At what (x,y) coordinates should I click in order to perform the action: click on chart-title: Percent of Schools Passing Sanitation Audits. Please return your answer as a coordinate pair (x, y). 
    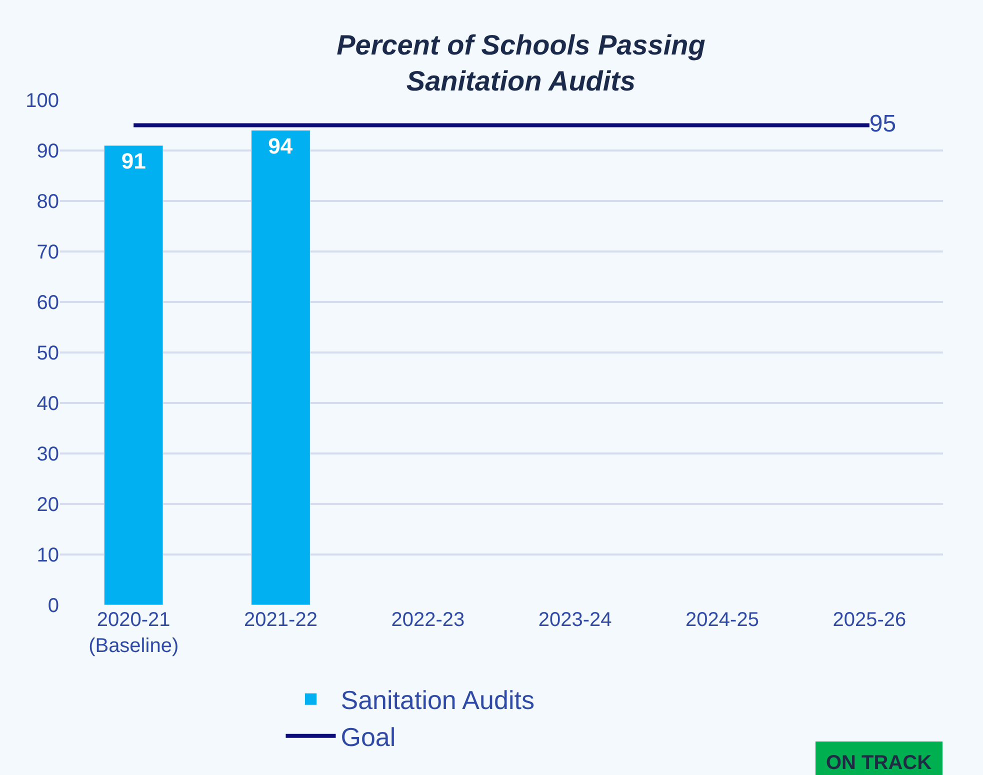
    Looking at the image, I should click on (521, 63).